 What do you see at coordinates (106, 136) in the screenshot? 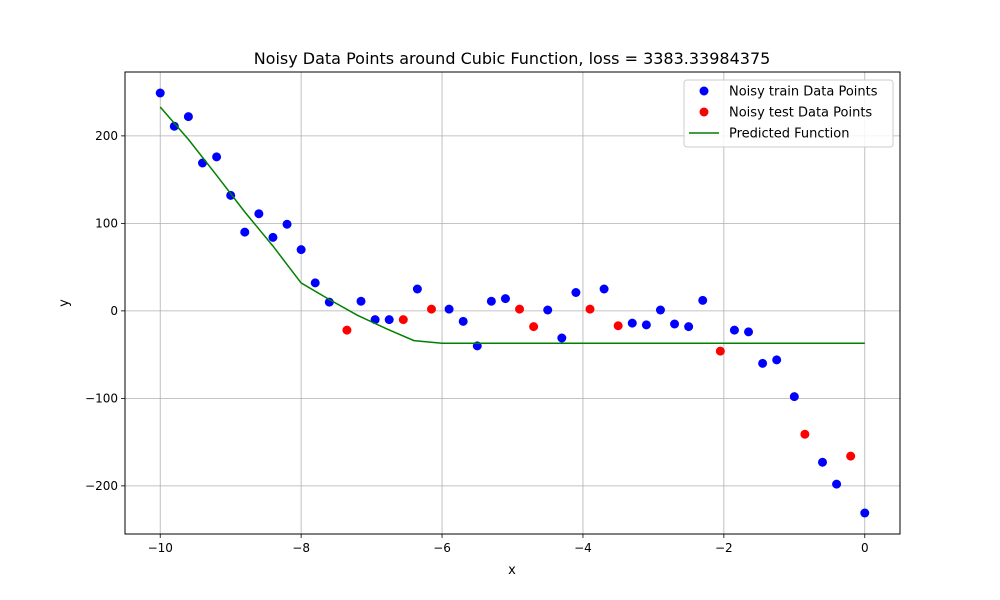
I see `y-tick-label: 200` at bounding box center [106, 136].